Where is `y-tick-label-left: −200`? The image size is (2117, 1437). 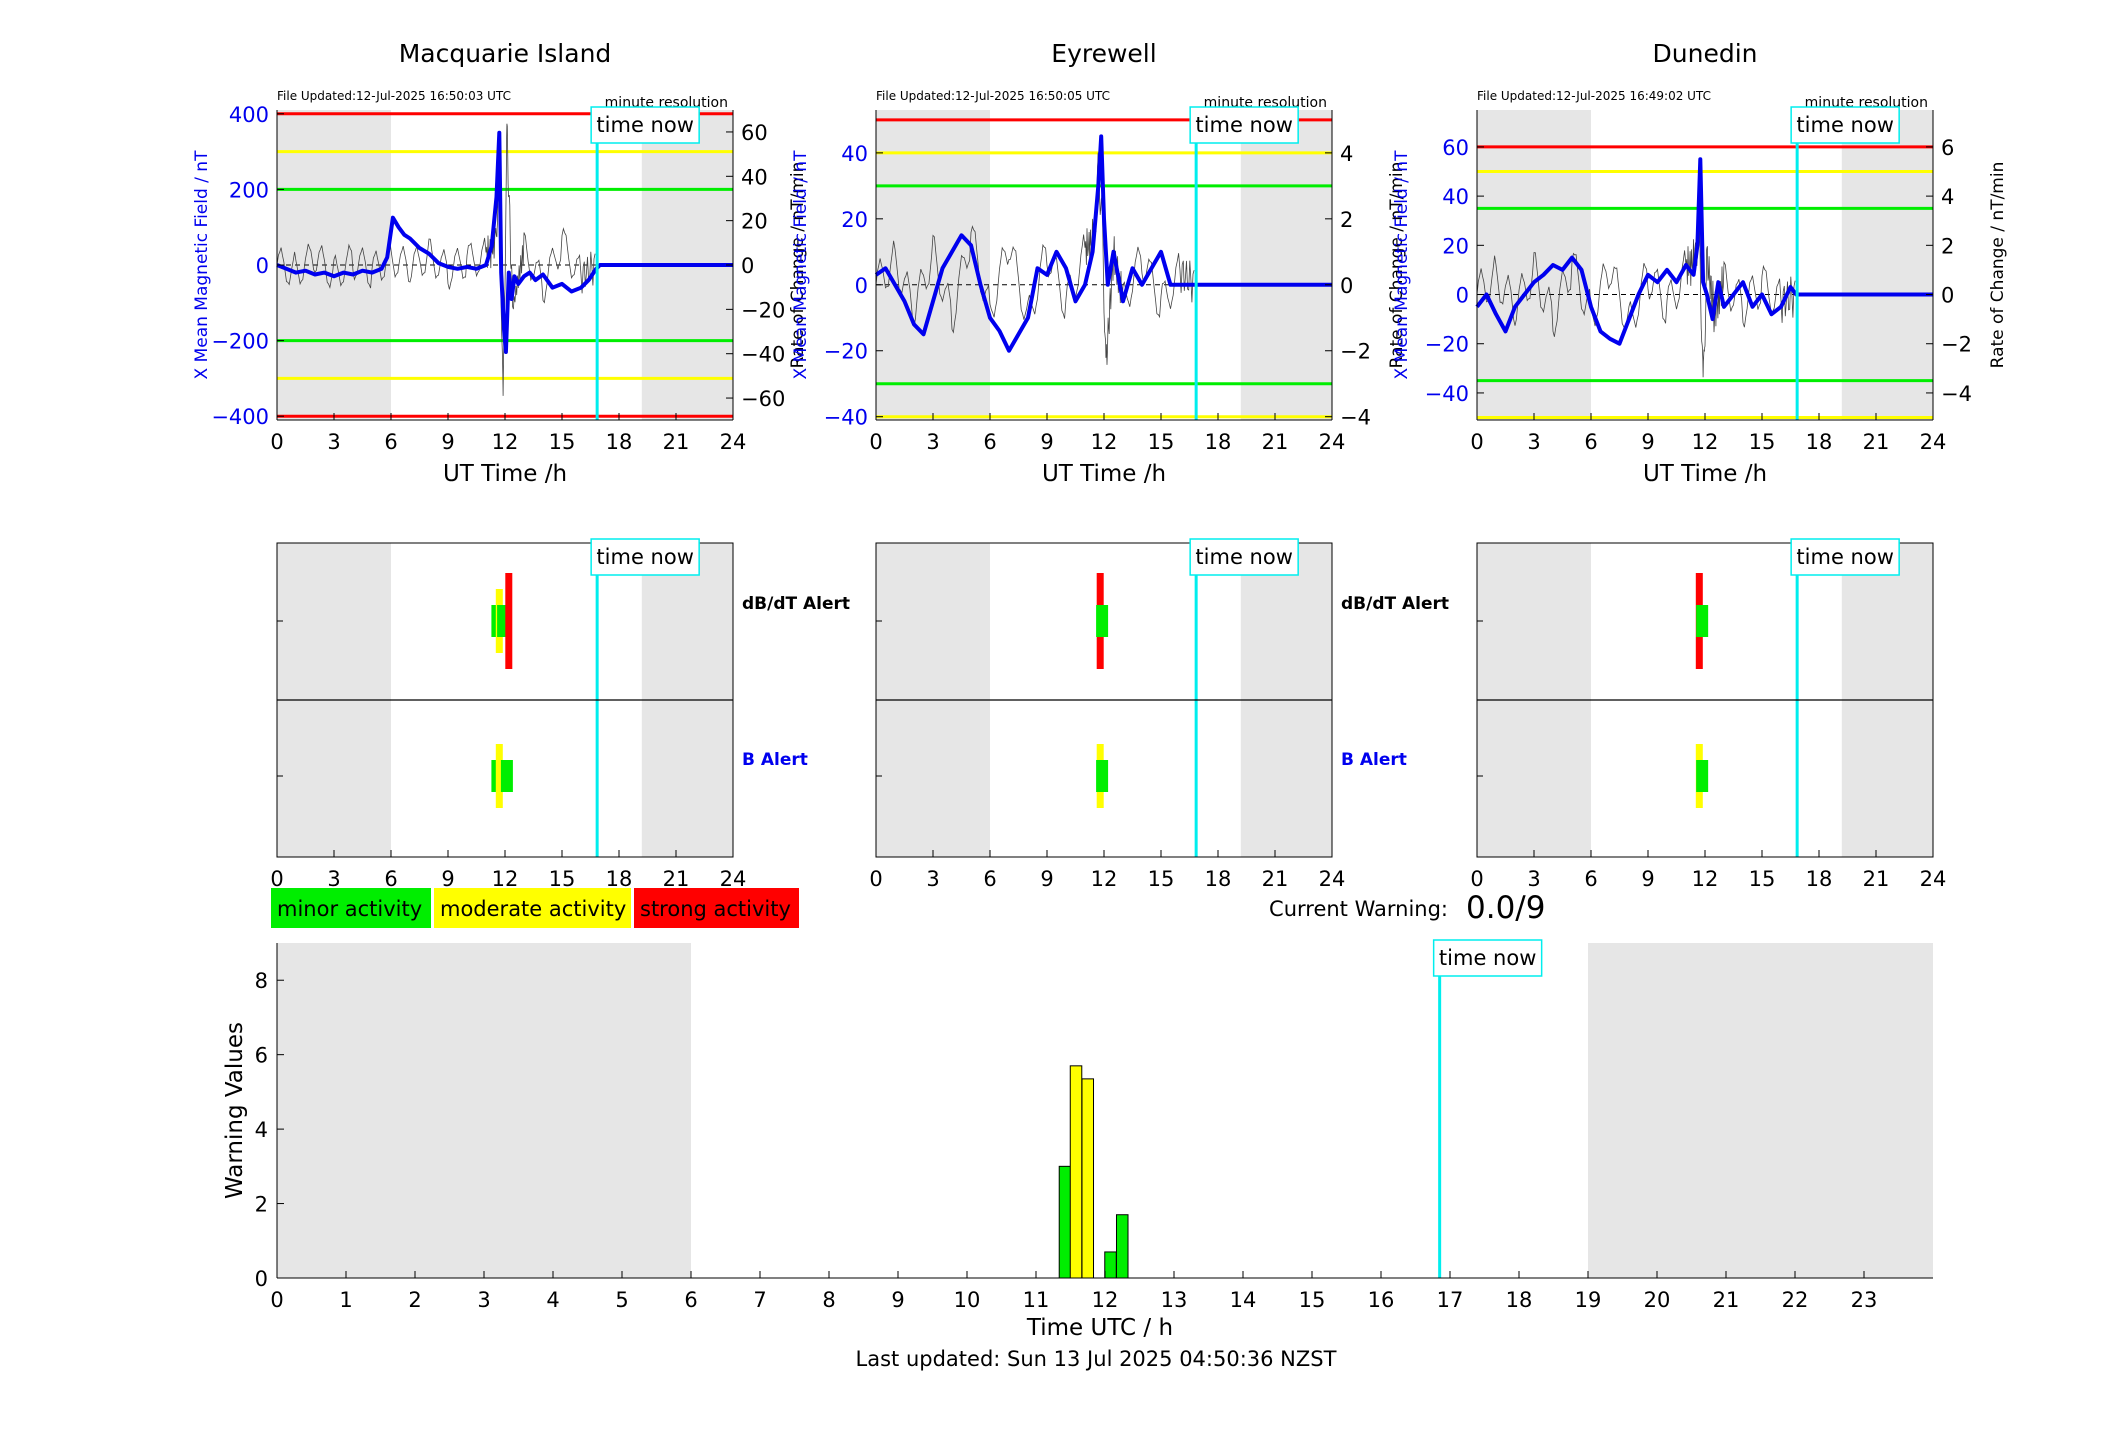 y-tick-label-left: −200 is located at coordinates (240, 342).